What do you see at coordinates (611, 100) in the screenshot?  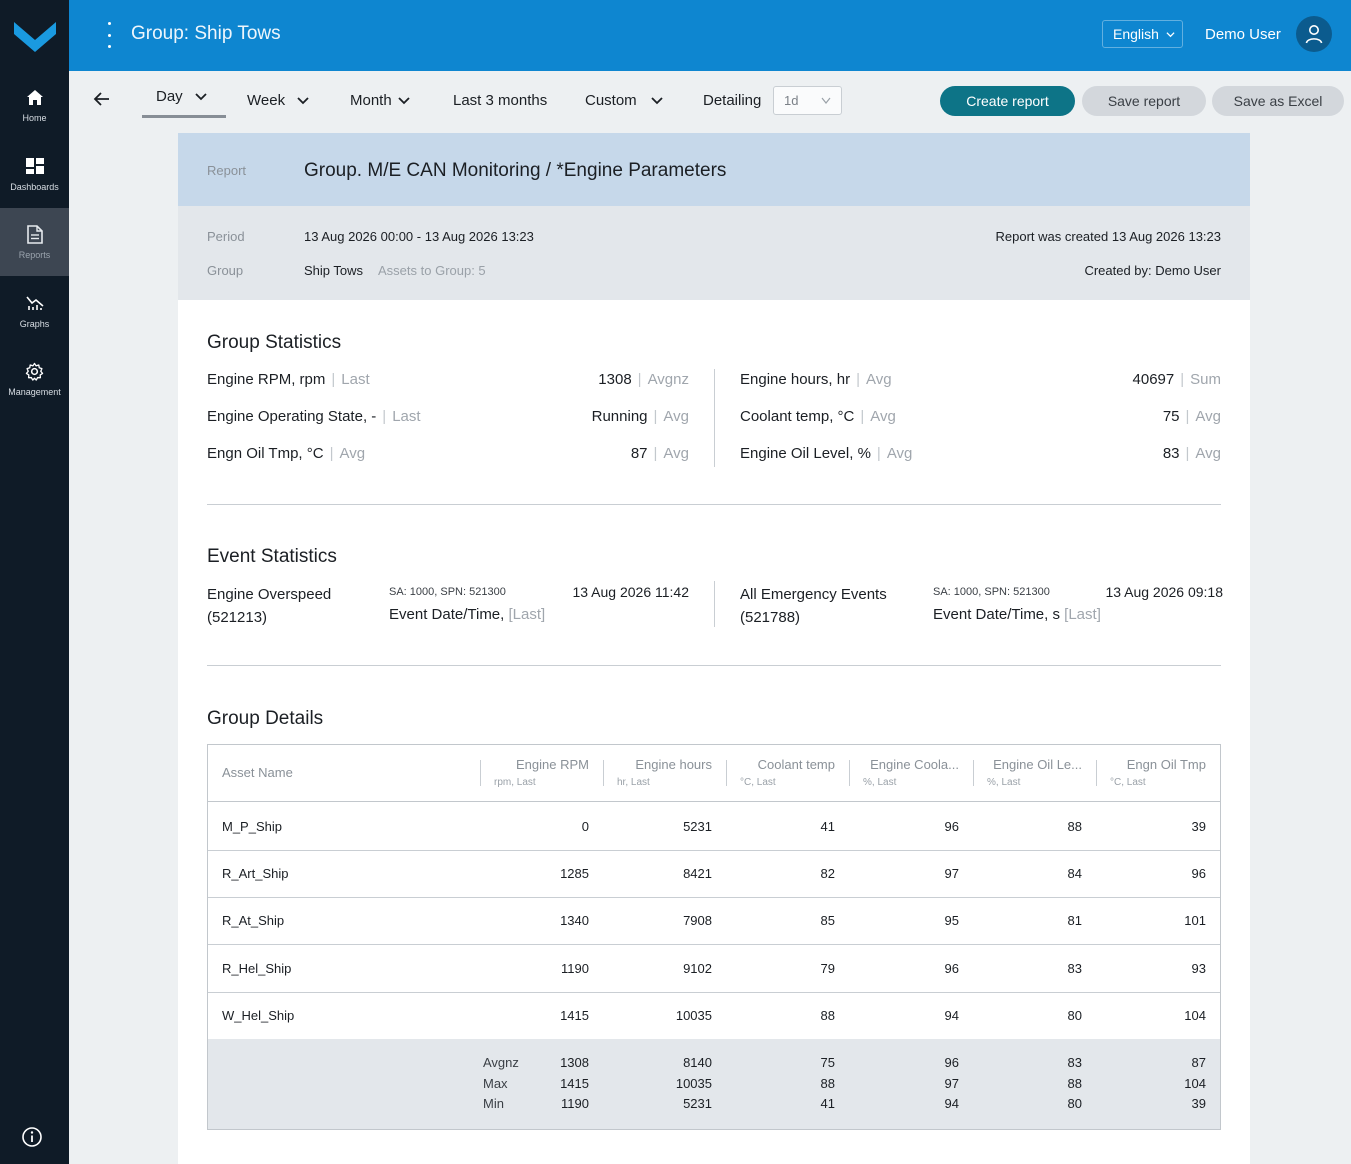 I see `tab-custom-label: Custom` at bounding box center [611, 100].